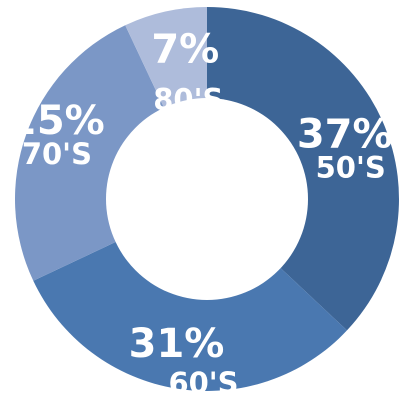  What do you see at coordinates (185, 50) in the screenshot?
I see `percent-label-80-s: 7%` at bounding box center [185, 50].